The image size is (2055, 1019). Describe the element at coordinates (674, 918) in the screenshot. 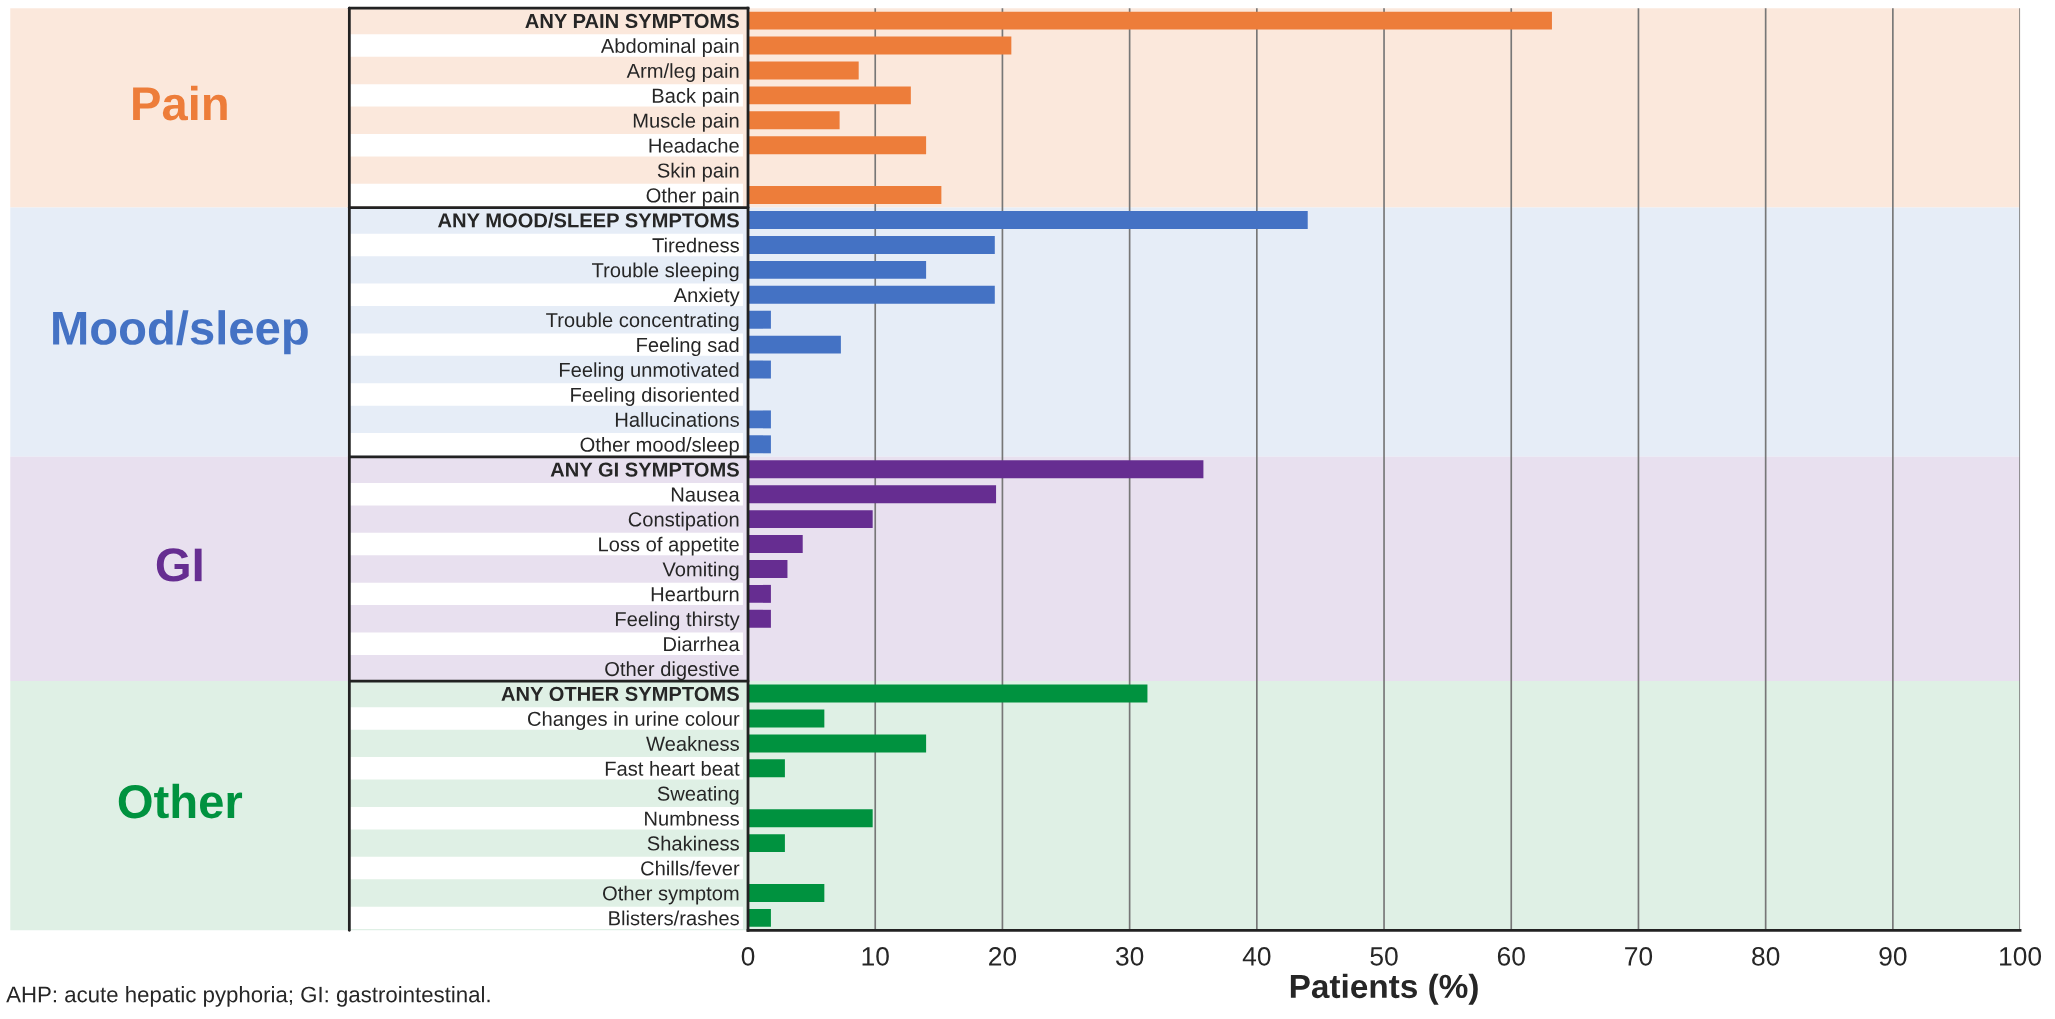

I see `y-tick-label: Blisters/rashes` at that location.